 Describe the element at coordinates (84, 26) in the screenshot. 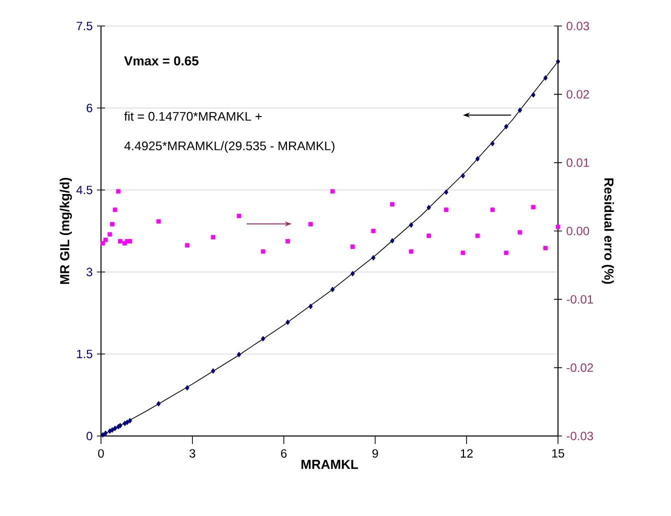

I see `y-tick-label: 7.5` at that location.